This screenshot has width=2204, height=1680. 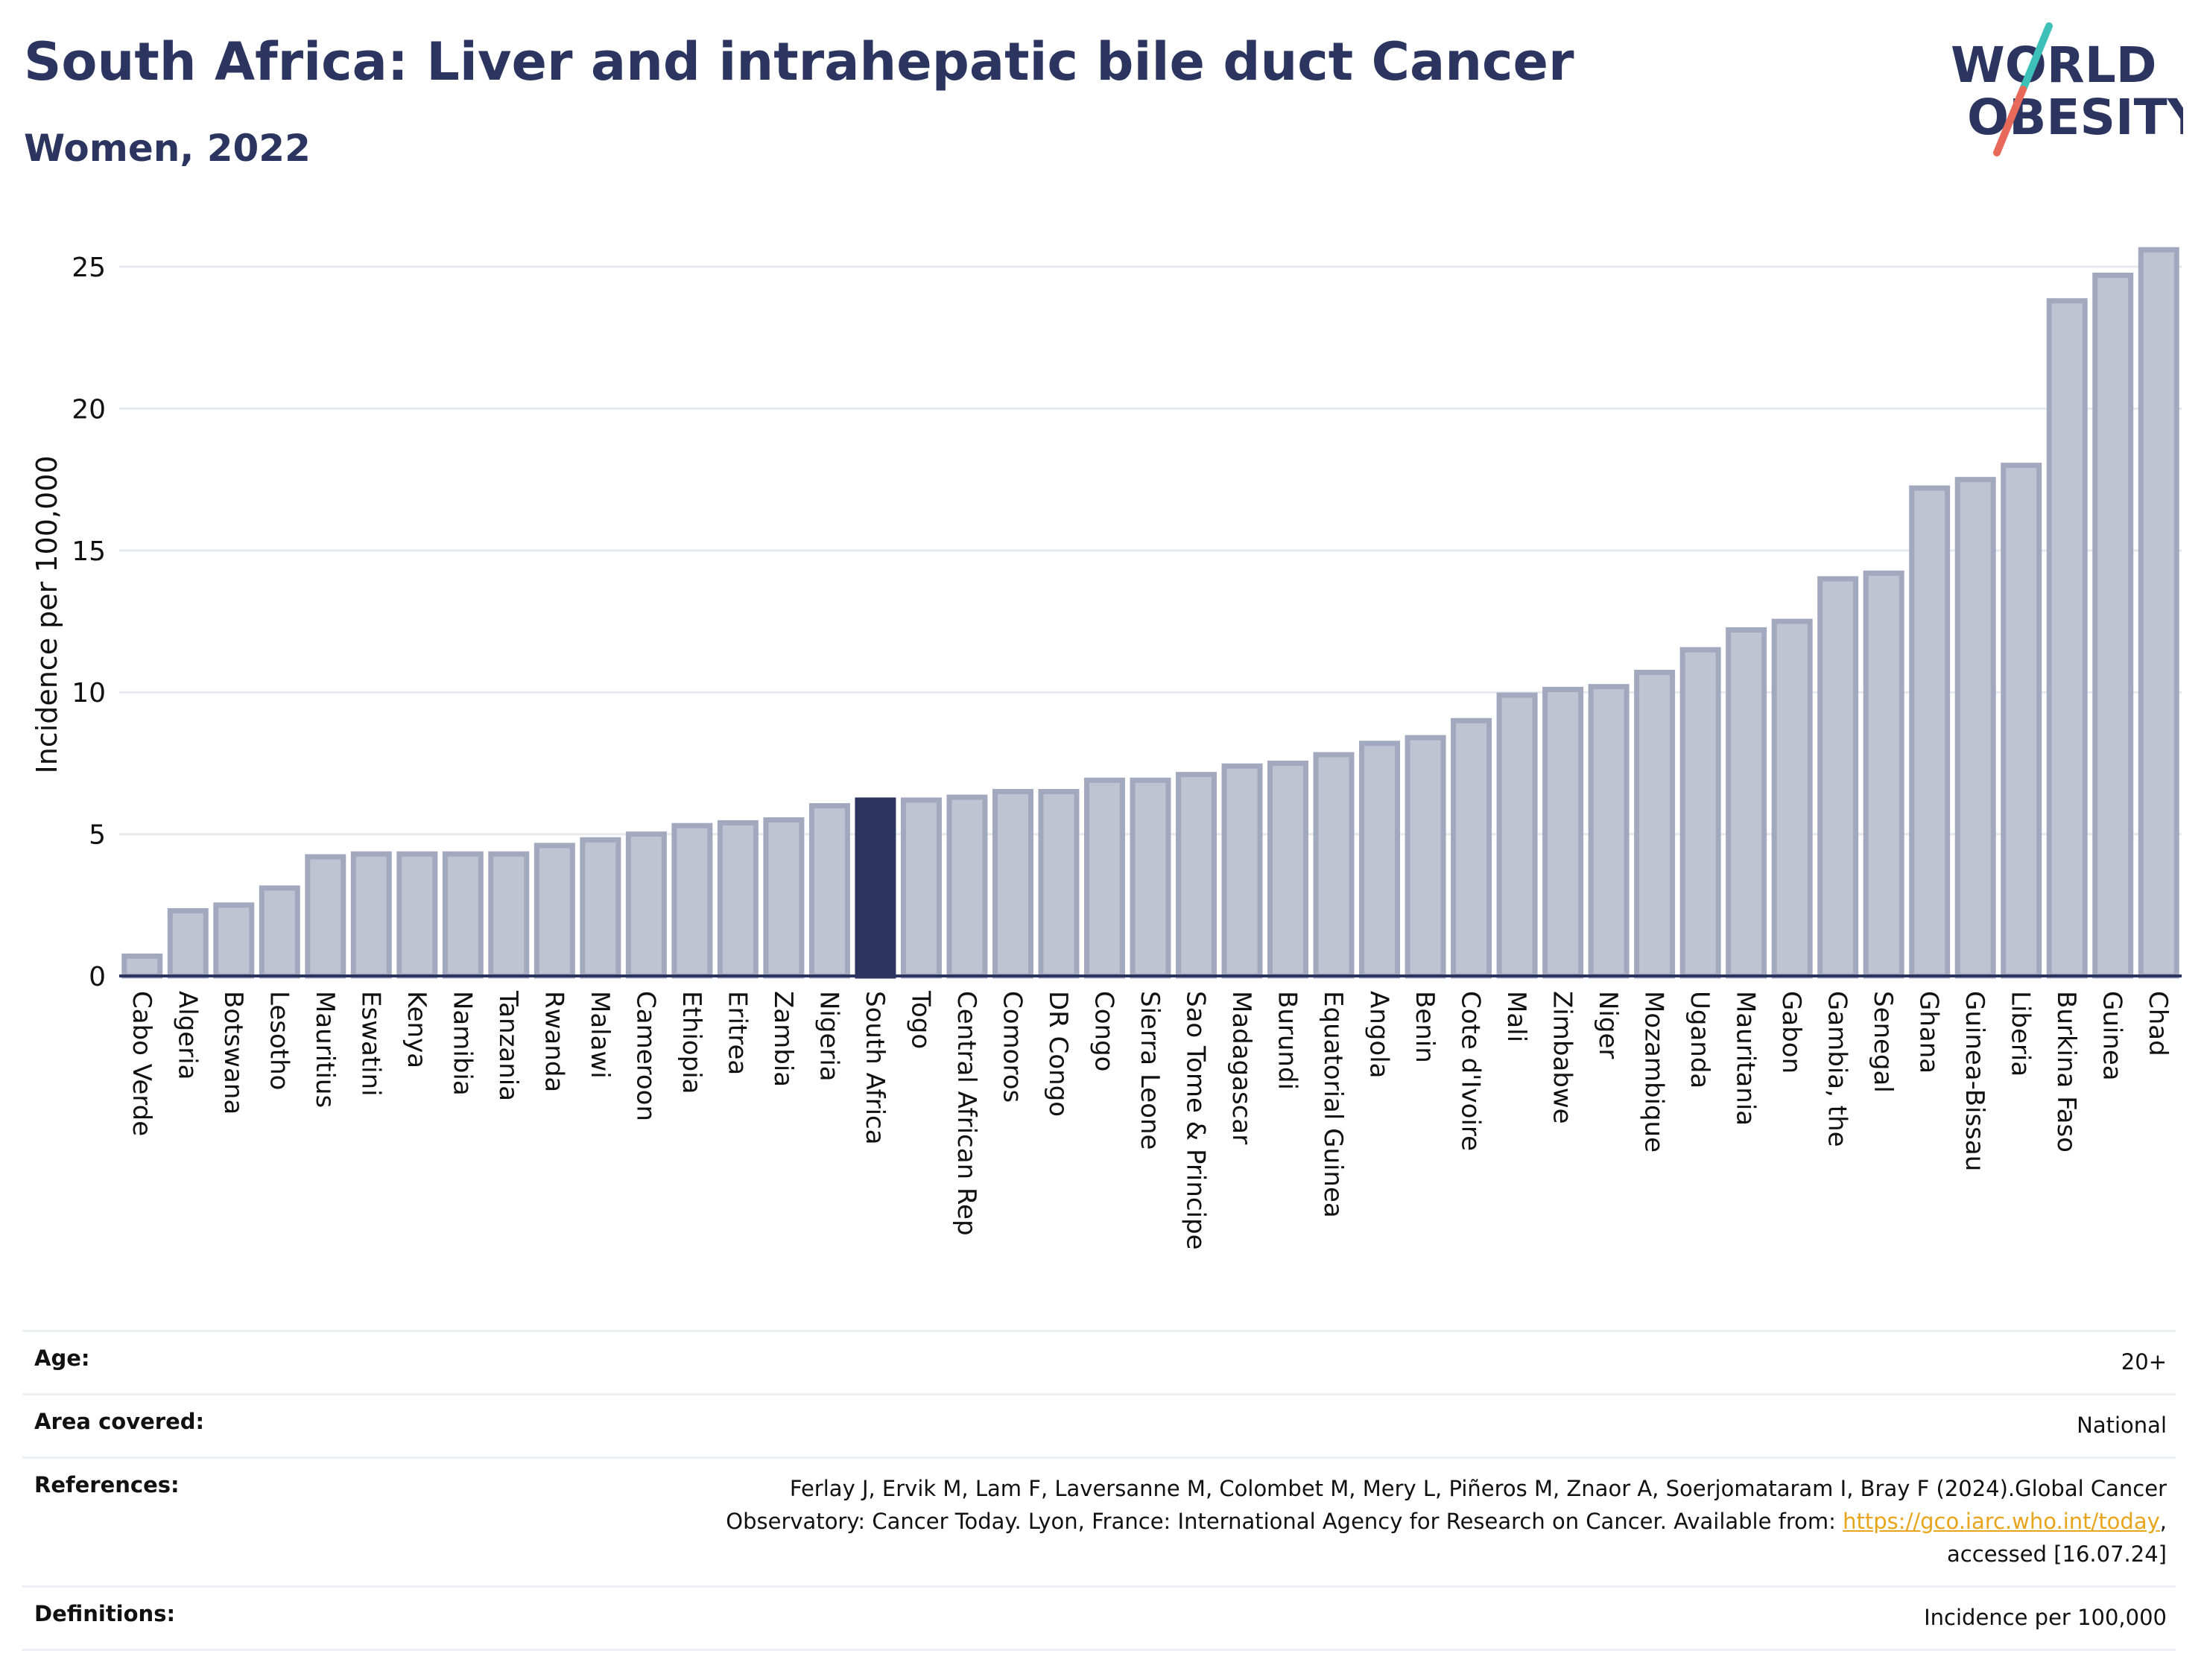 What do you see at coordinates (554, 911) in the screenshot?
I see `bar-rwanda` at bounding box center [554, 911].